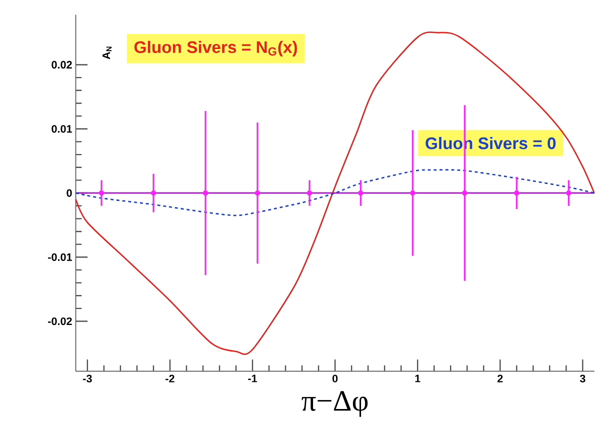  I want to click on x-tick-label: 0, so click(335, 378).